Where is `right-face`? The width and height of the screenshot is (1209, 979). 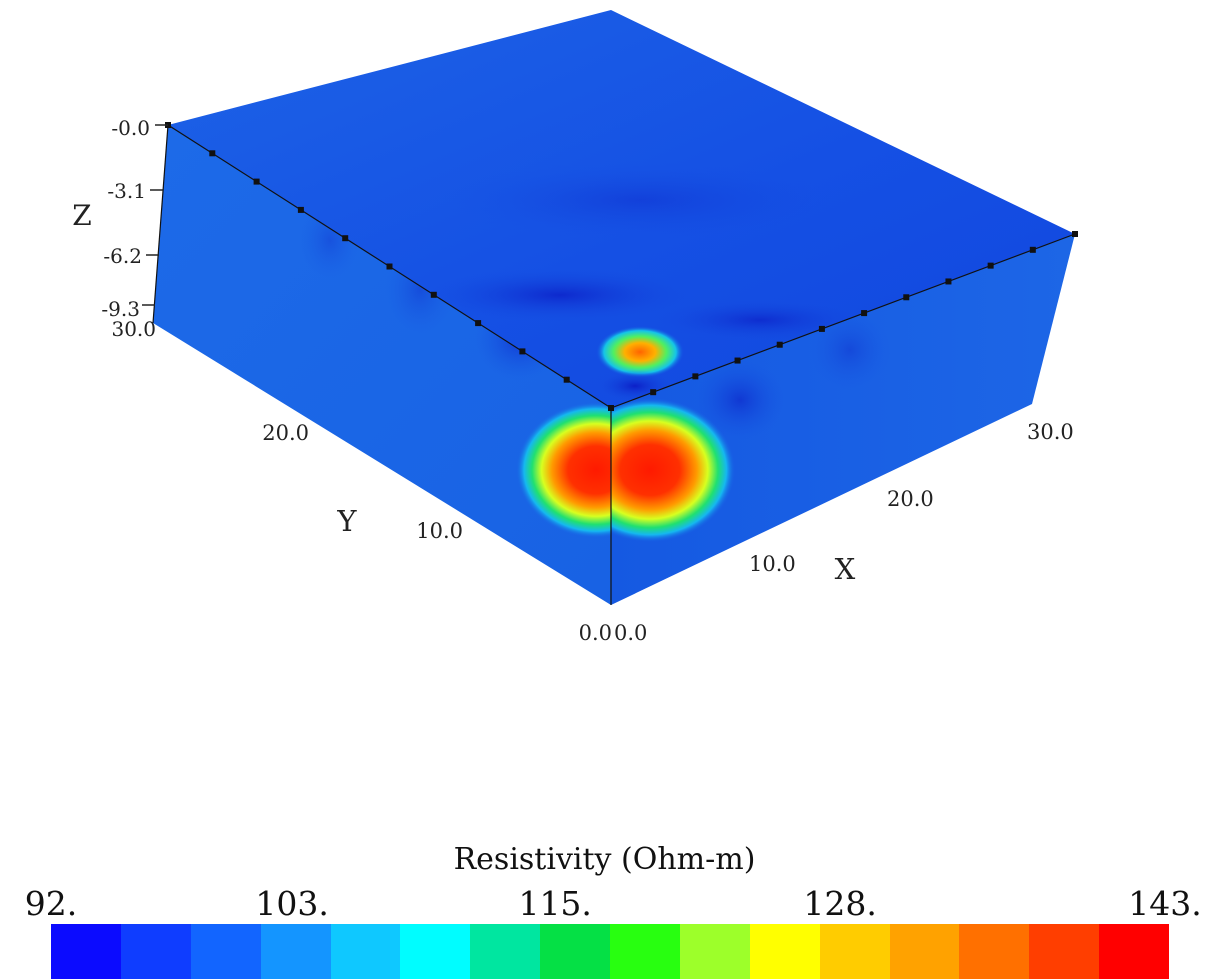 right-face is located at coordinates (843, 419).